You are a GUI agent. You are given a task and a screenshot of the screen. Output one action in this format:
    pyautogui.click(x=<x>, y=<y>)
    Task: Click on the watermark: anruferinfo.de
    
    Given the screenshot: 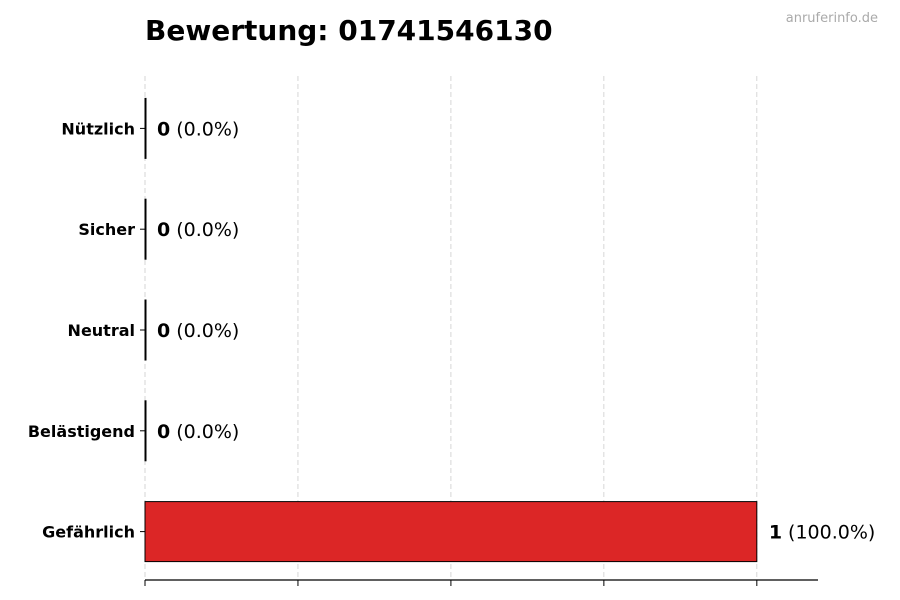 What is the action you would take?
    pyautogui.click(x=832, y=18)
    